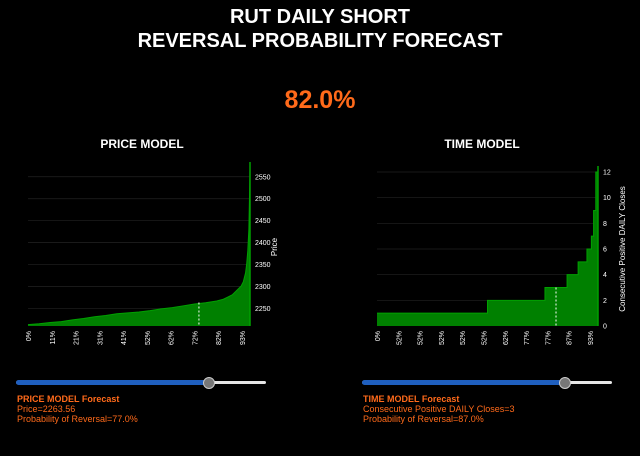 The height and width of the screenshot is (456, 640). I want to click on price-x-tick-label: 11%, so click(53, 338).